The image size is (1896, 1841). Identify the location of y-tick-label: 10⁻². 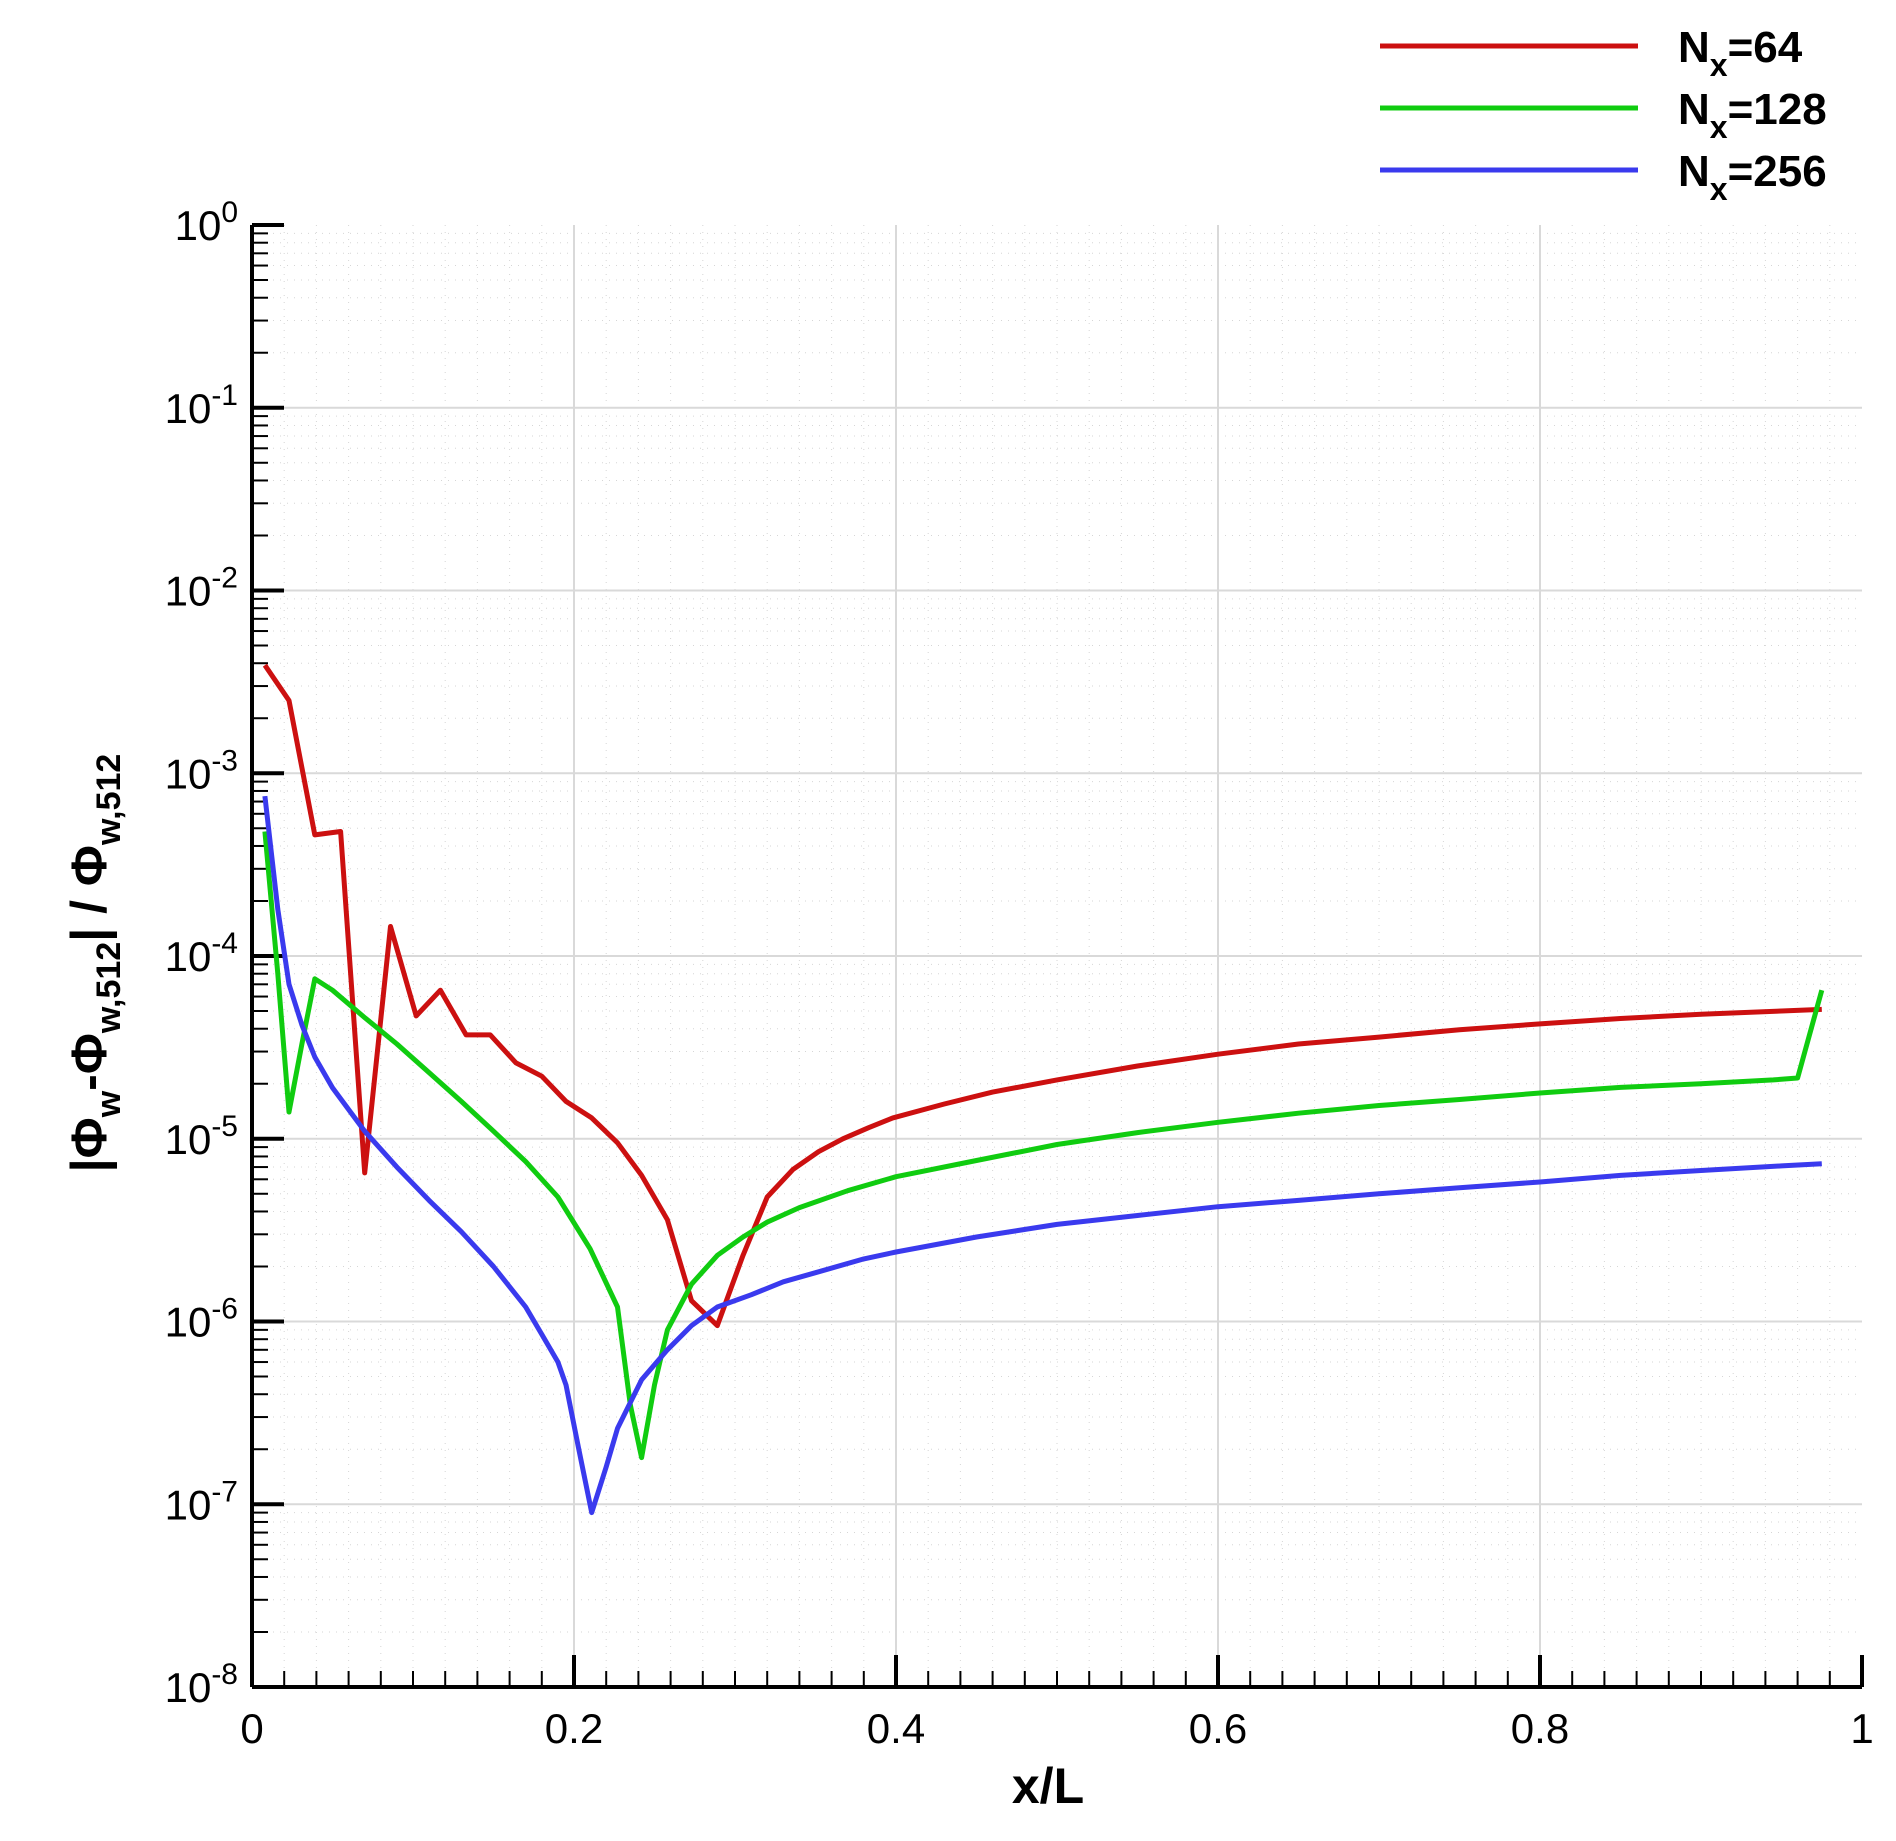
(201, 588).